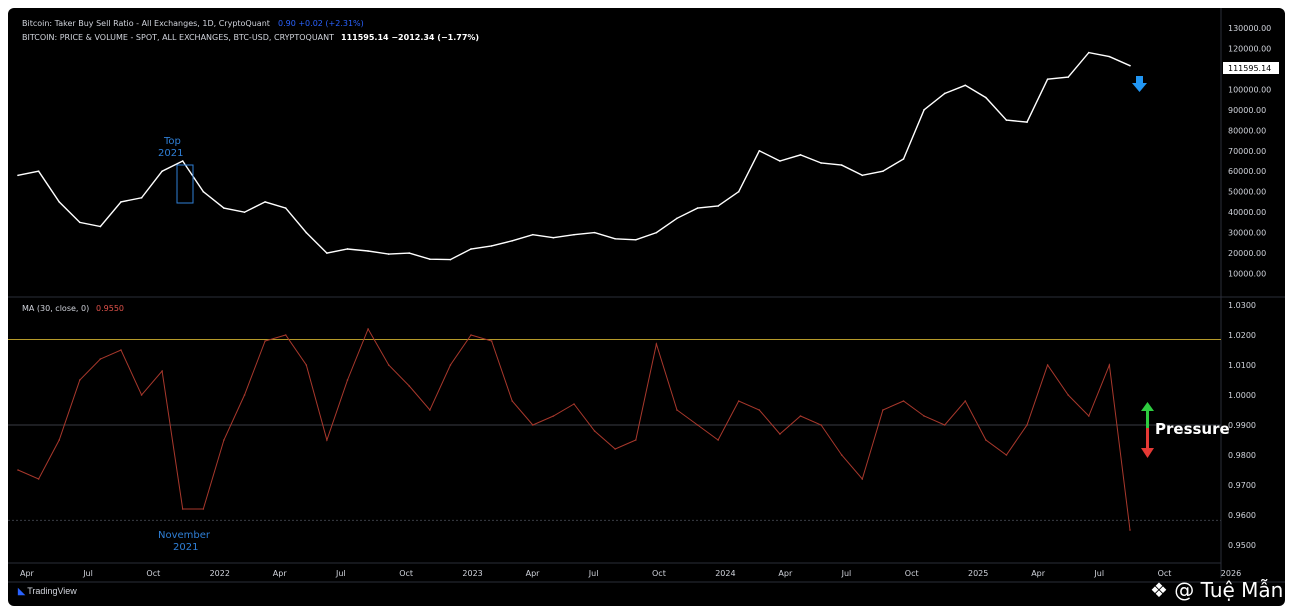 The width and height of the screenshot is (1292, 616). I want to click on price-tick-label: 40000.00, so click(1247, 212).